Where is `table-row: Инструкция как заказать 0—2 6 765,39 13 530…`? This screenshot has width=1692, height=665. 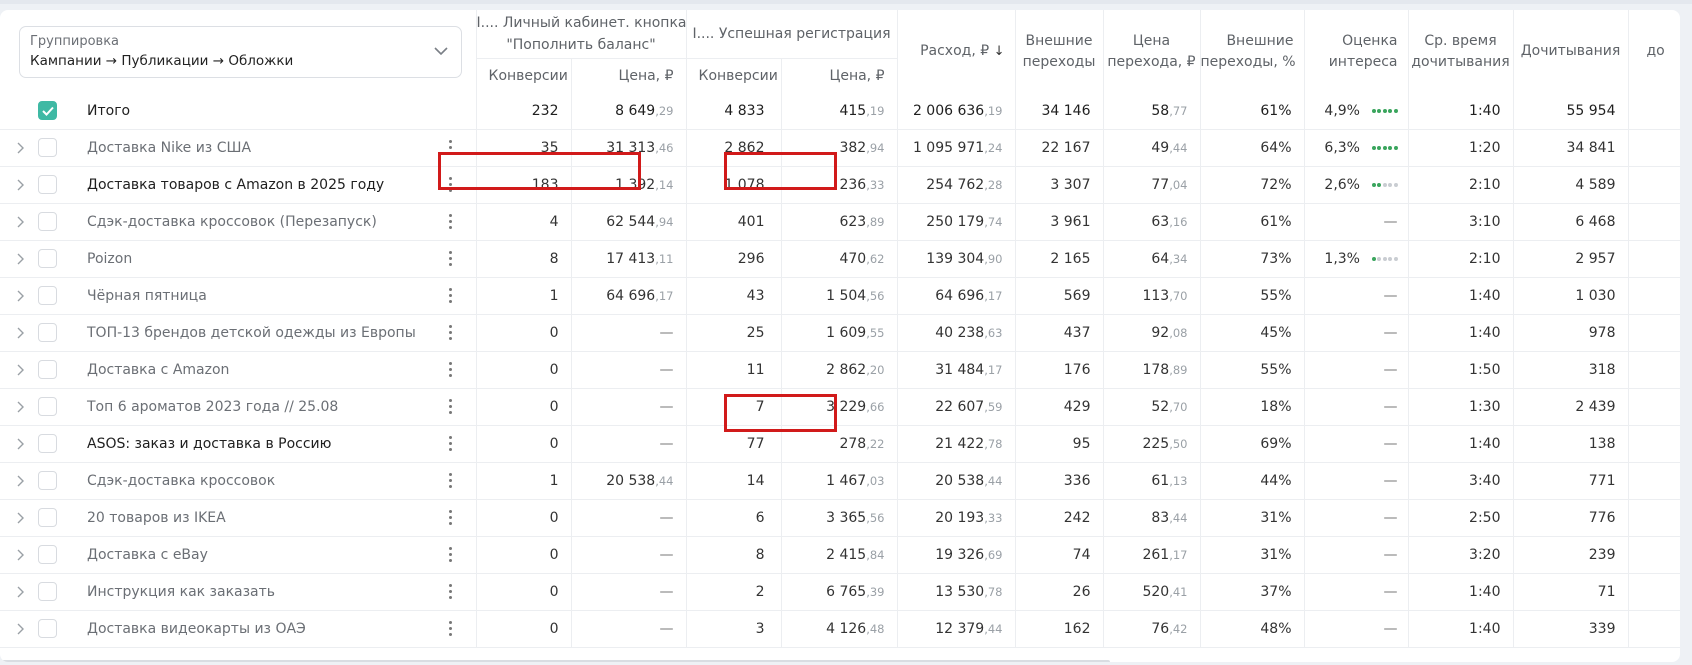
table-row: Инструкция как заказать 0—2 6 765,39 13 530… is located at coordinates (840, 592).